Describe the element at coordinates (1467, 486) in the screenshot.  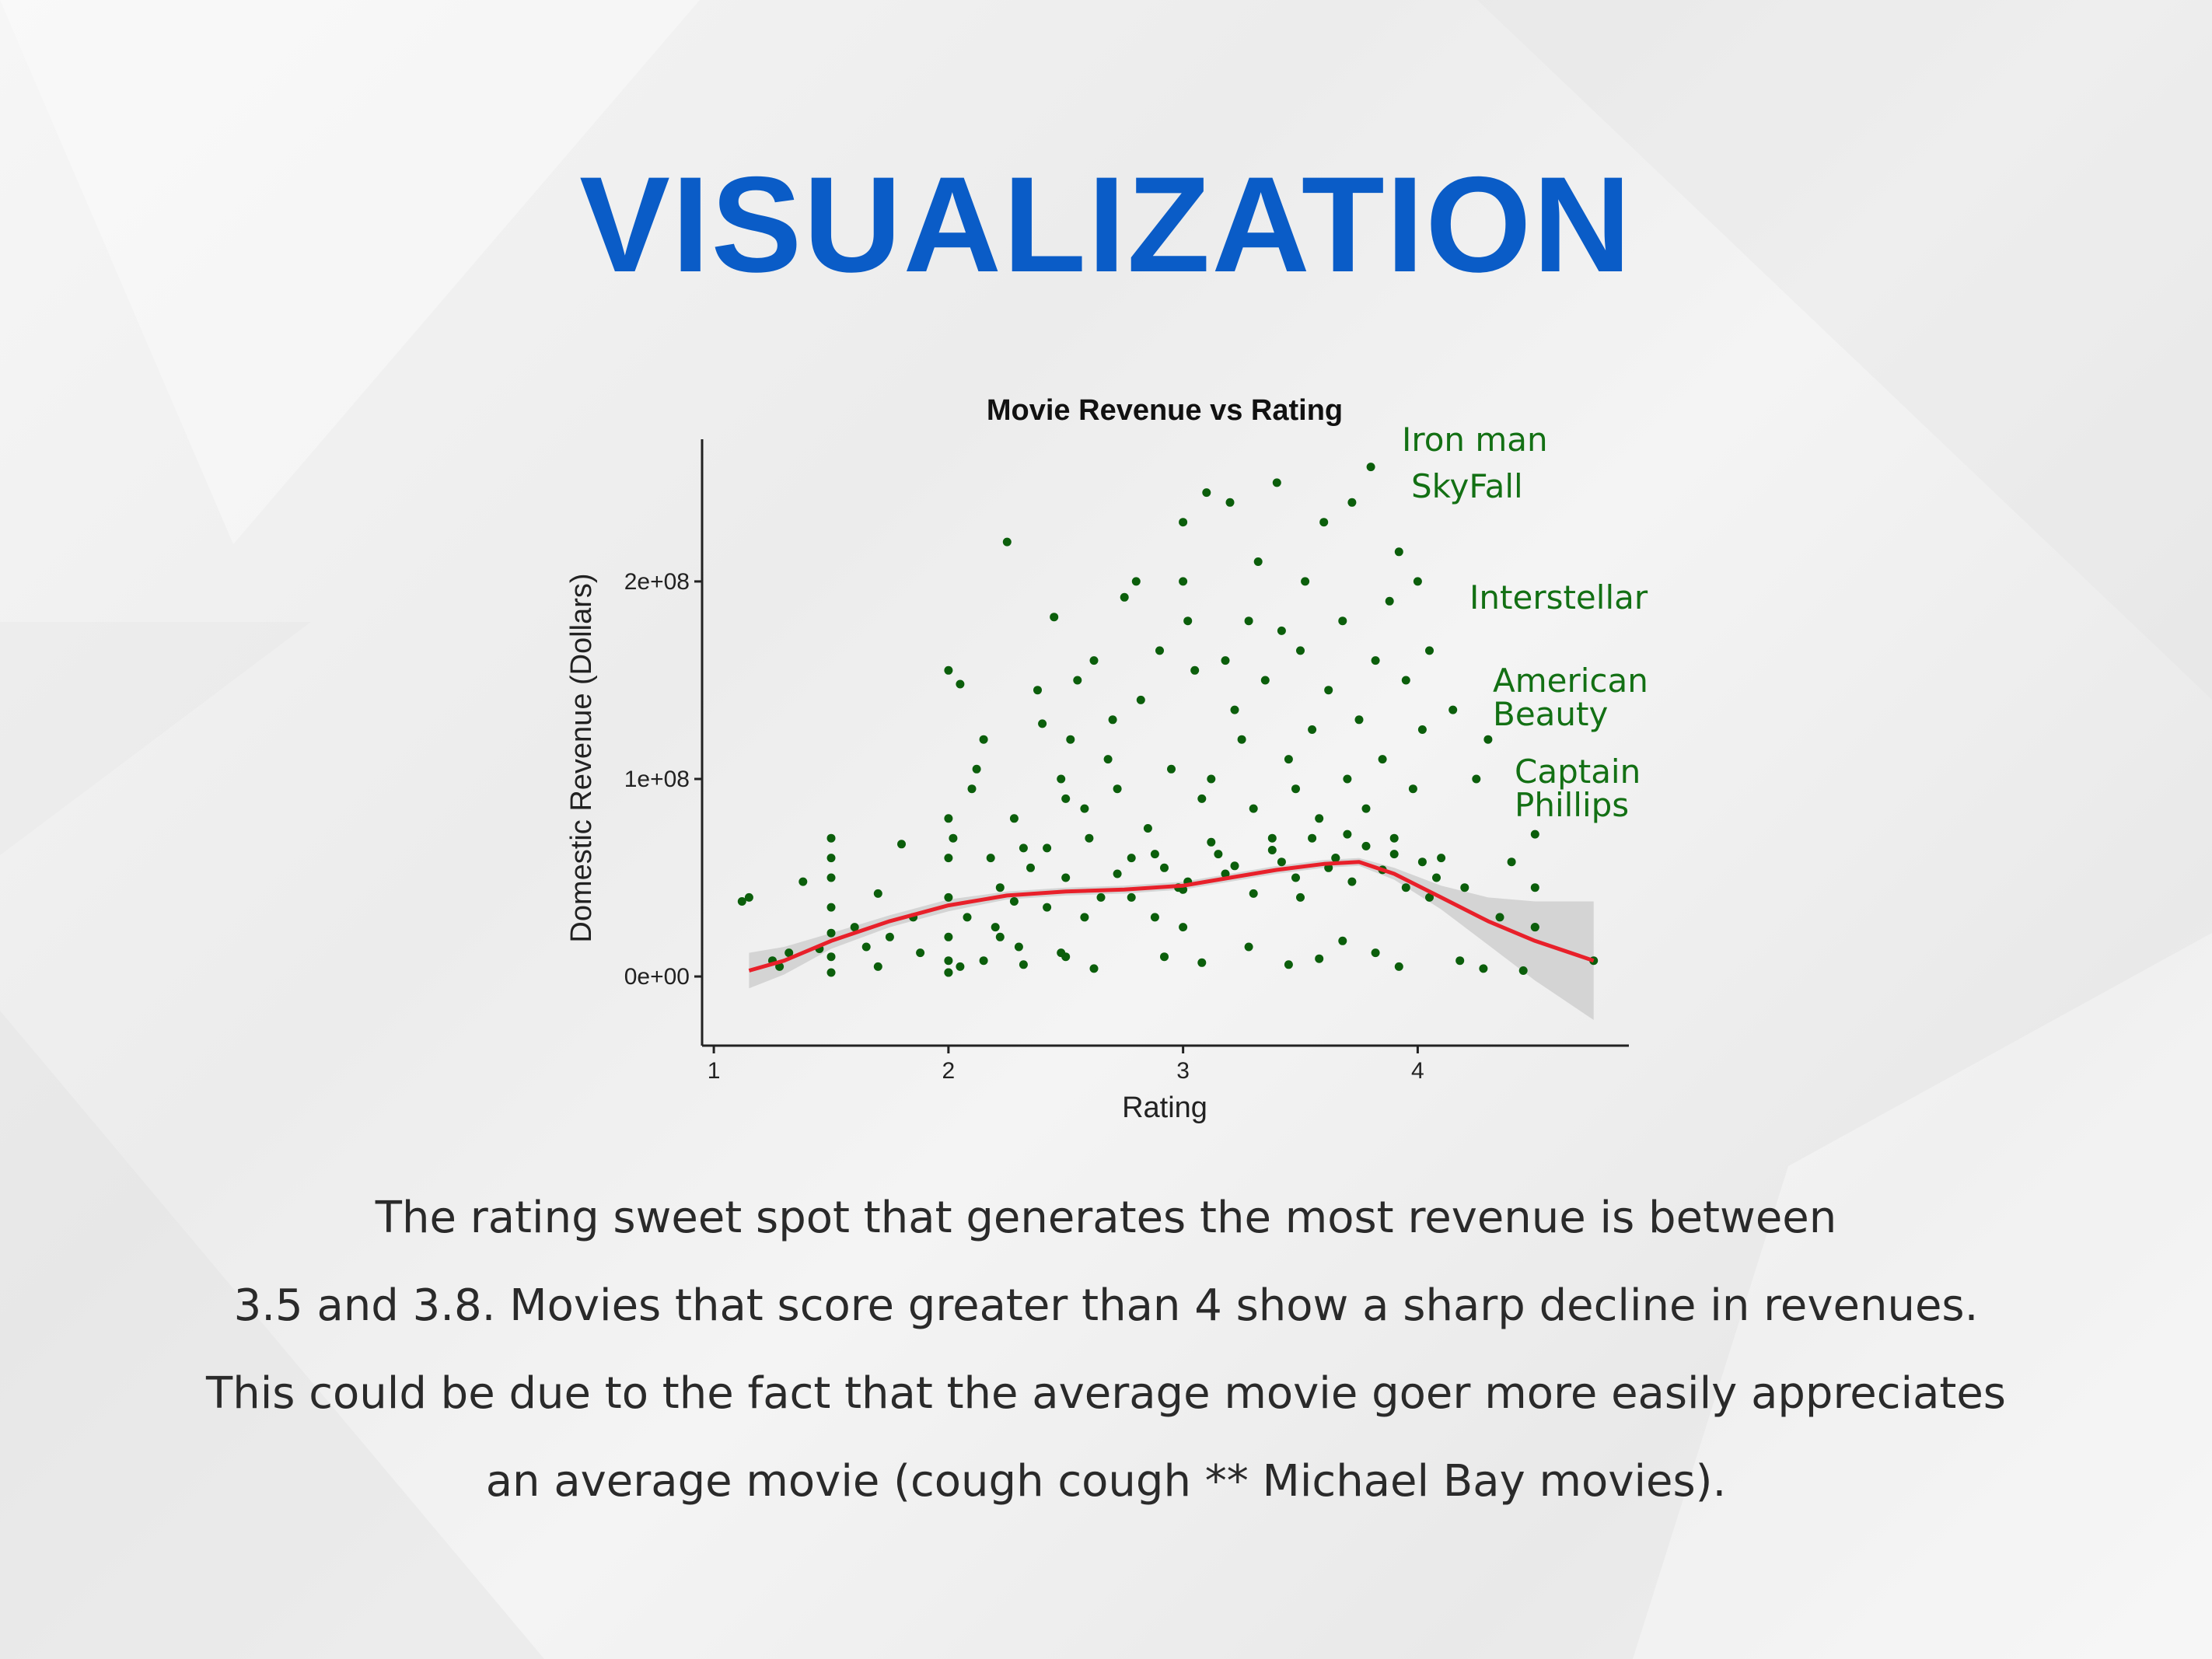
I see `annotation-line: SkyFall` at that location.